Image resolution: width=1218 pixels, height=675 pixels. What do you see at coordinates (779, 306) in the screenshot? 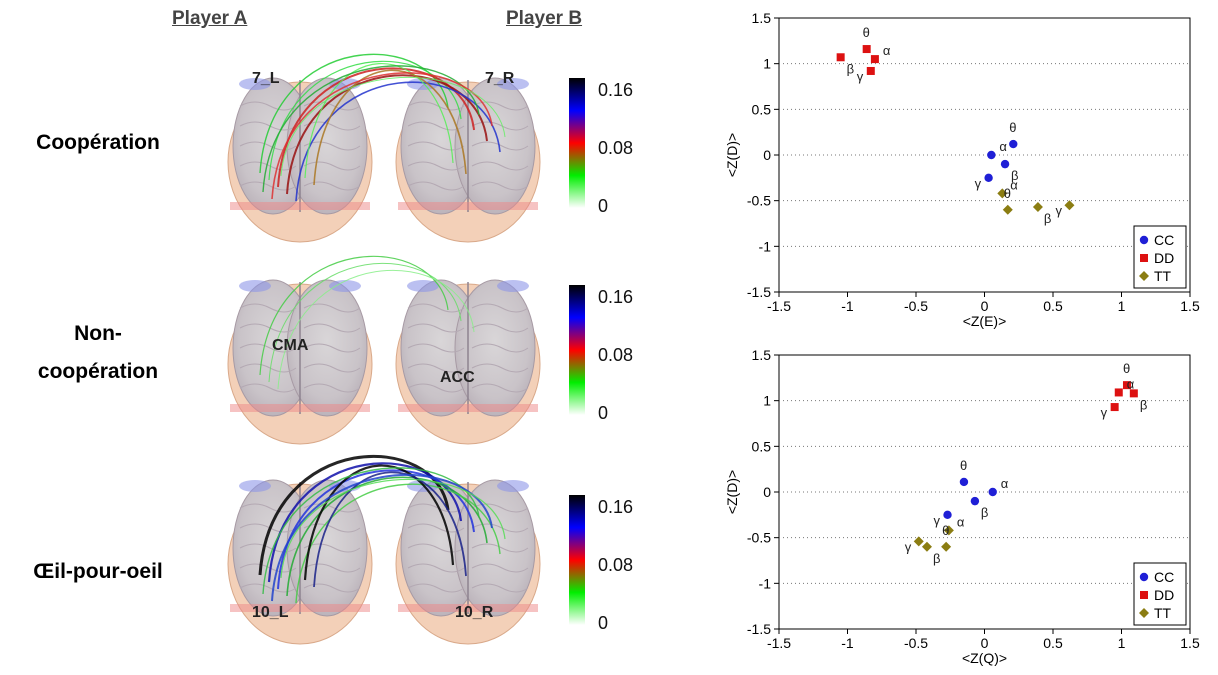
I see `x-tick-label: -1.5` at bounding box center [779, 306].